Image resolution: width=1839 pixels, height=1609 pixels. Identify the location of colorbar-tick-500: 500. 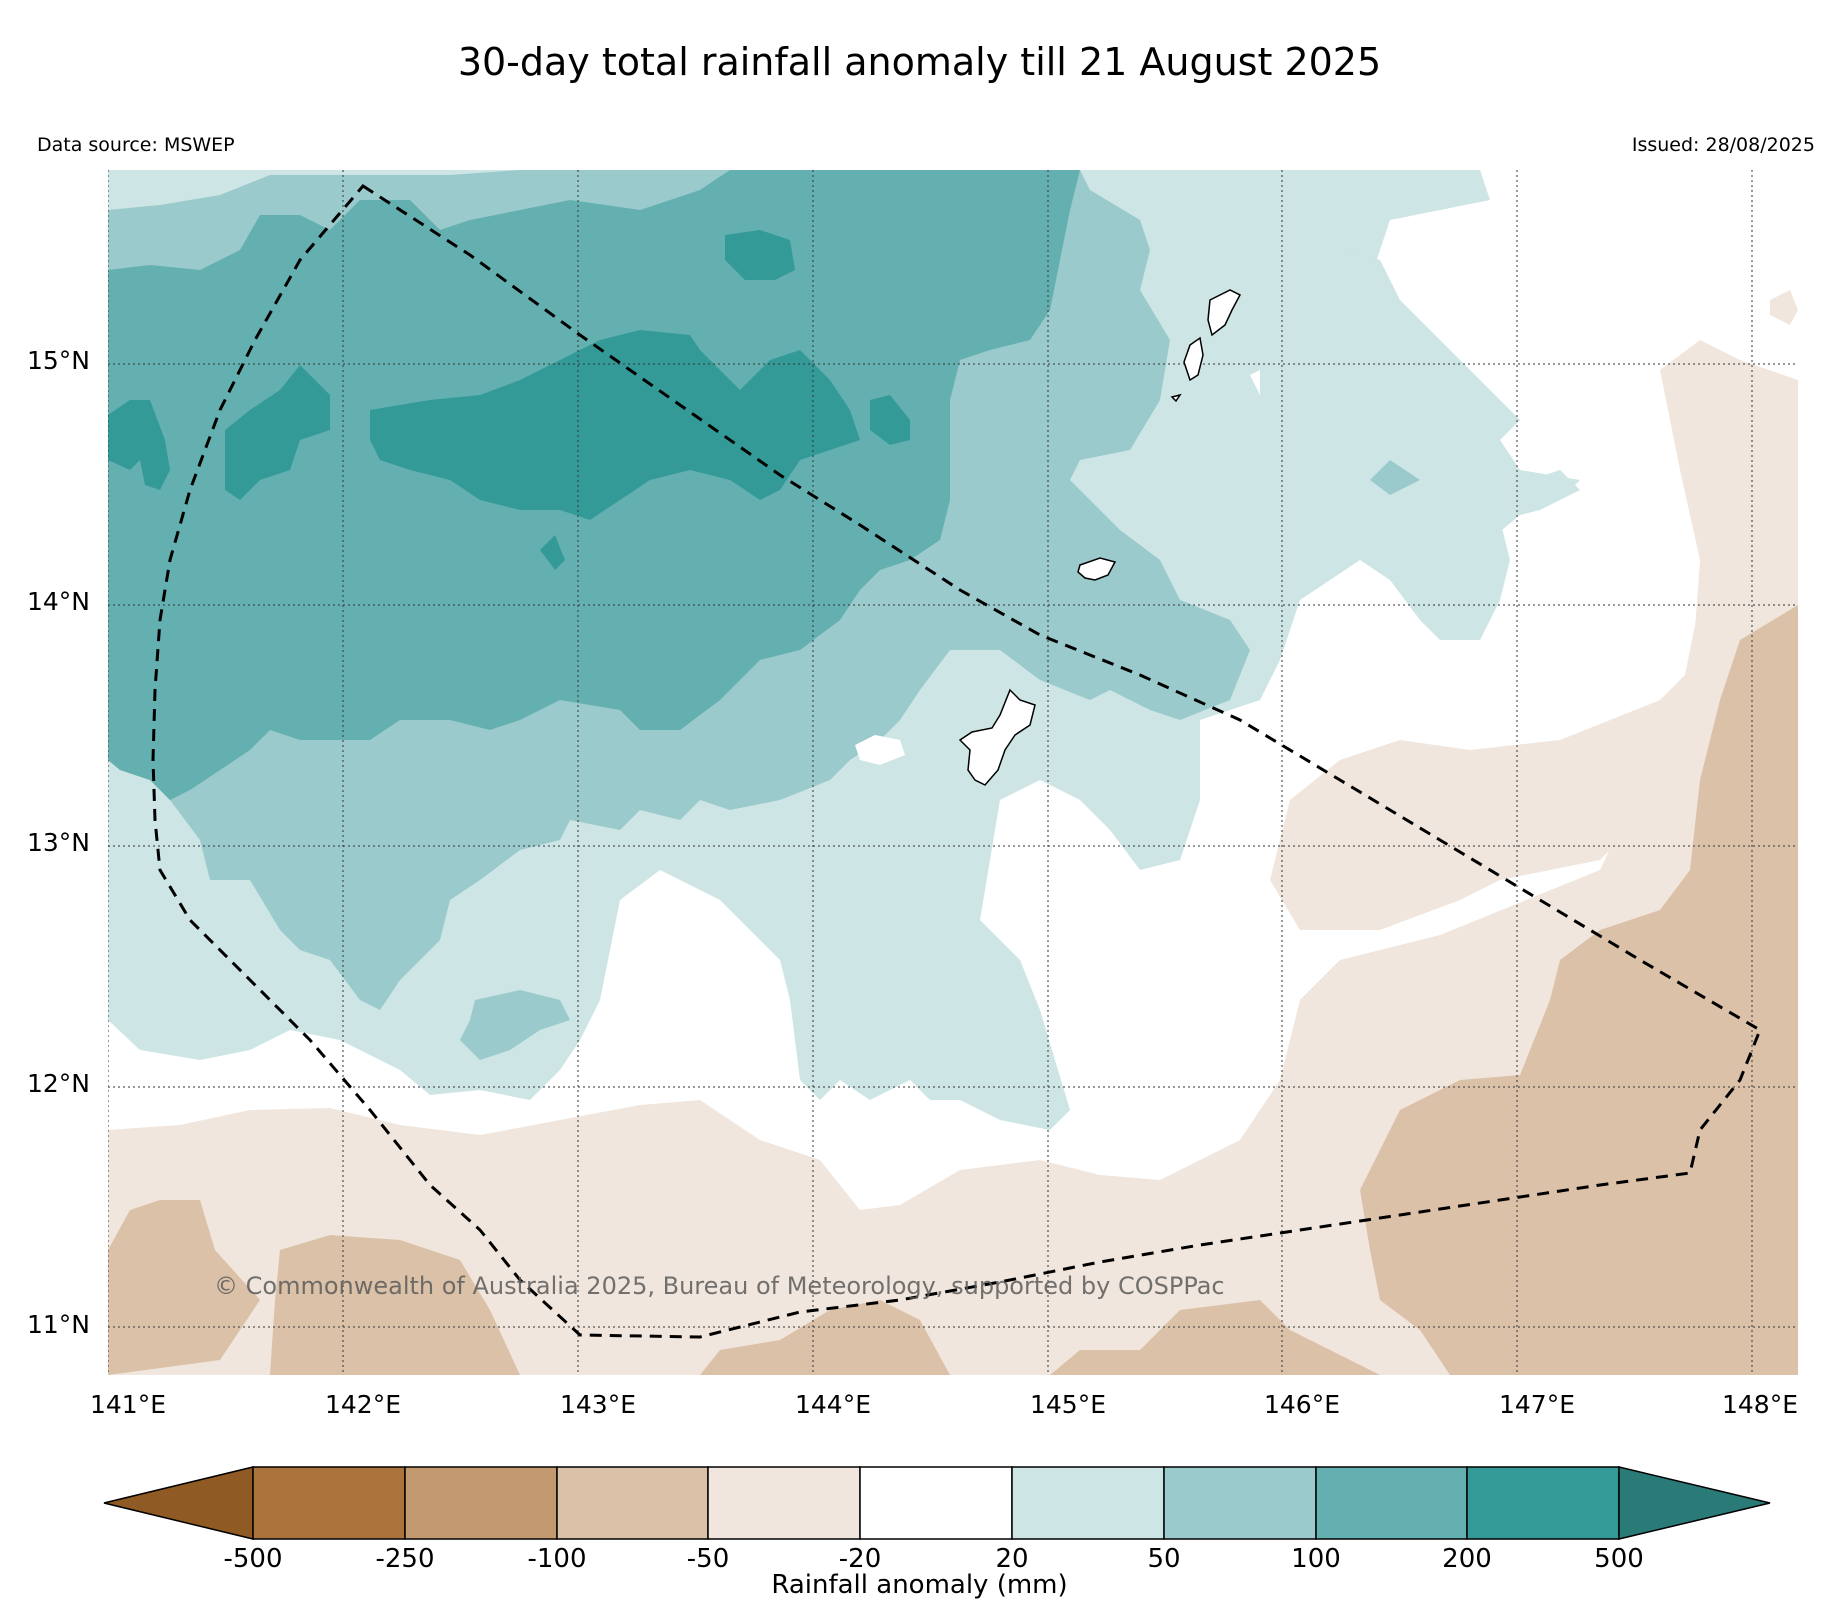
(1619, 1559).